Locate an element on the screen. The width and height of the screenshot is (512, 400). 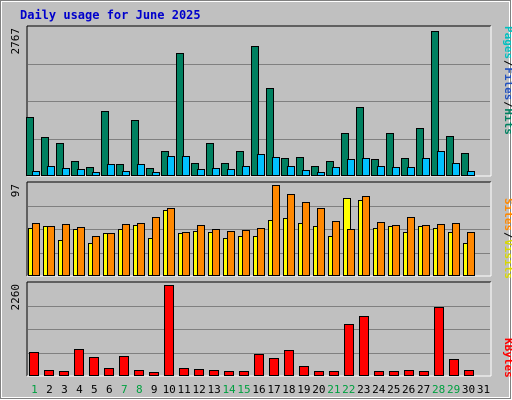
x-tick-label: 4 is located at coordinates (79, 389).